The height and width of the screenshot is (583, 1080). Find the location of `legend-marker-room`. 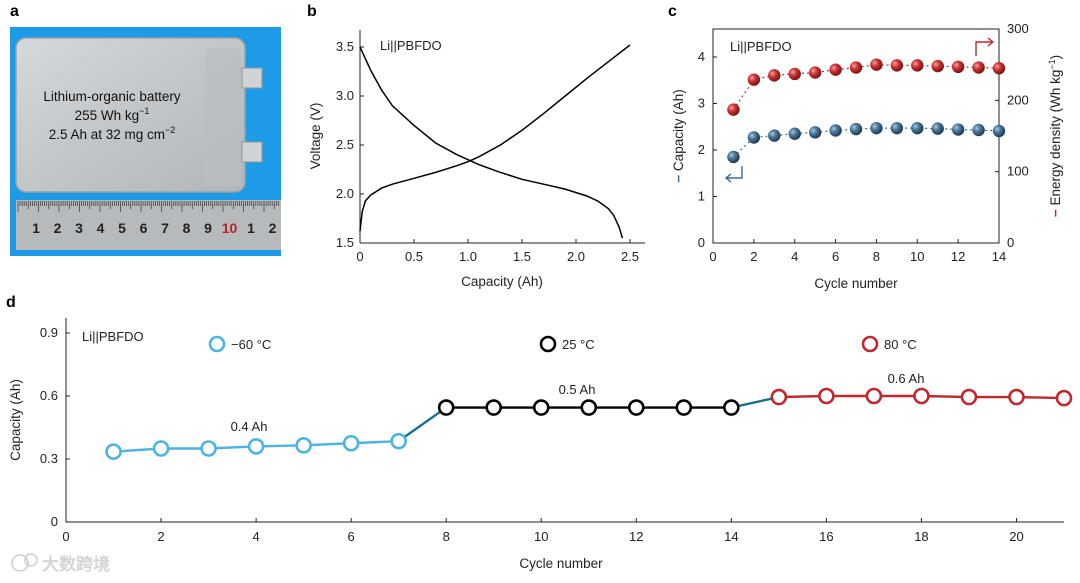

legend-marker-room is located at coordinates (548, 344).